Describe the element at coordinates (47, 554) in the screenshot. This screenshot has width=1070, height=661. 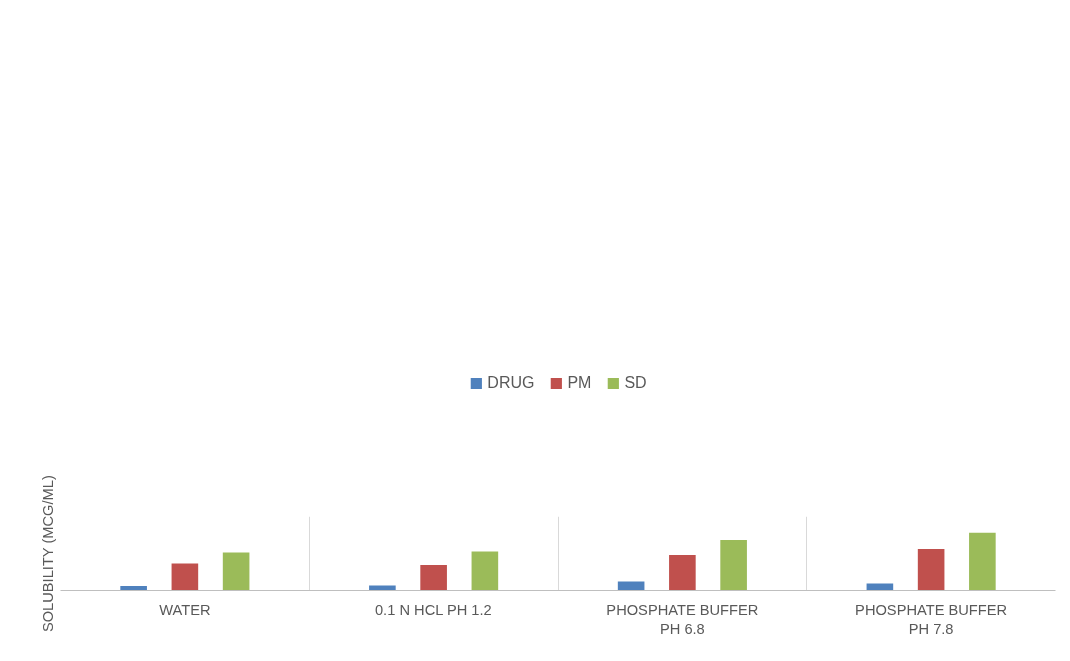
I see `y-axis-title: SOLUBILITY (MCG/ML)` at that location.